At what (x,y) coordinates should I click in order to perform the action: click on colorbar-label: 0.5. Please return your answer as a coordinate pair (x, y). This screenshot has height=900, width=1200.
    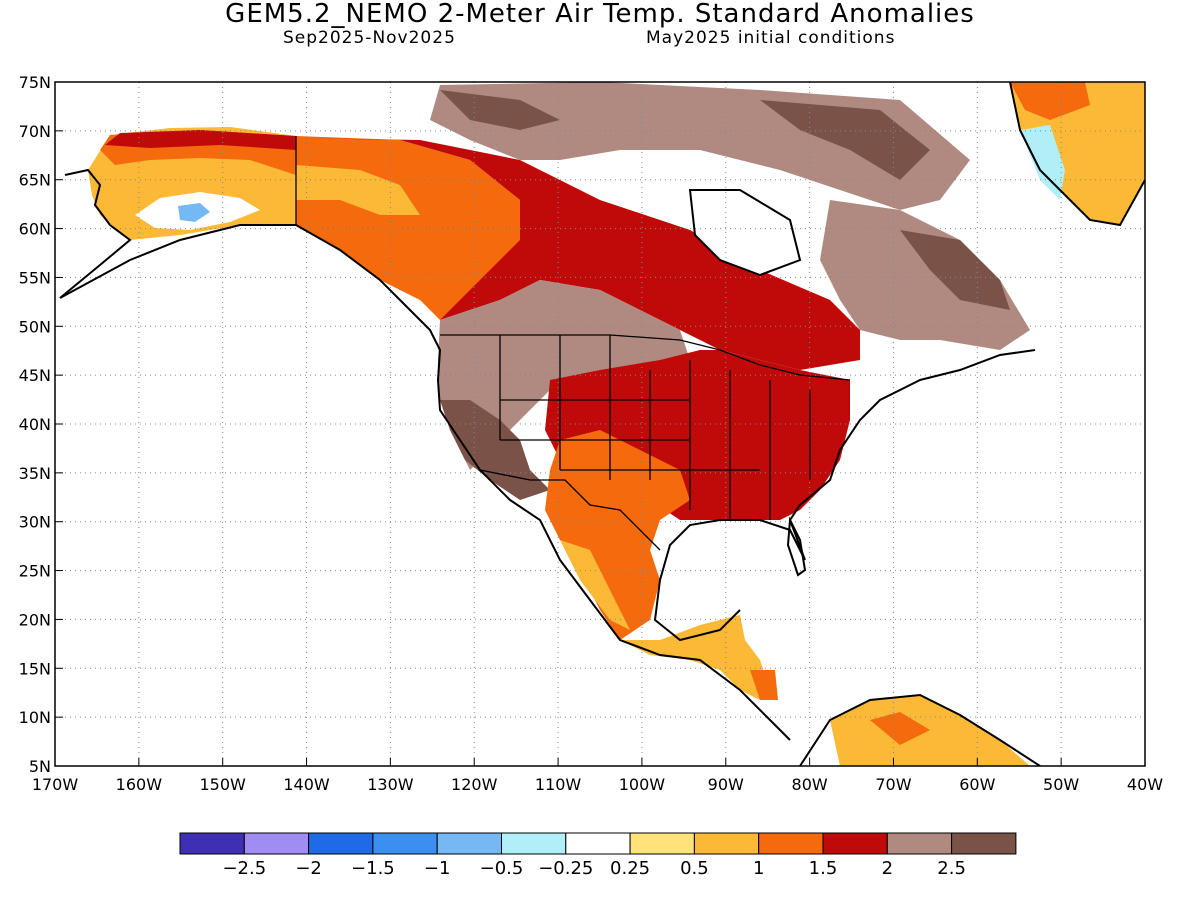
    Looking at the image, I should click on (694, 868).